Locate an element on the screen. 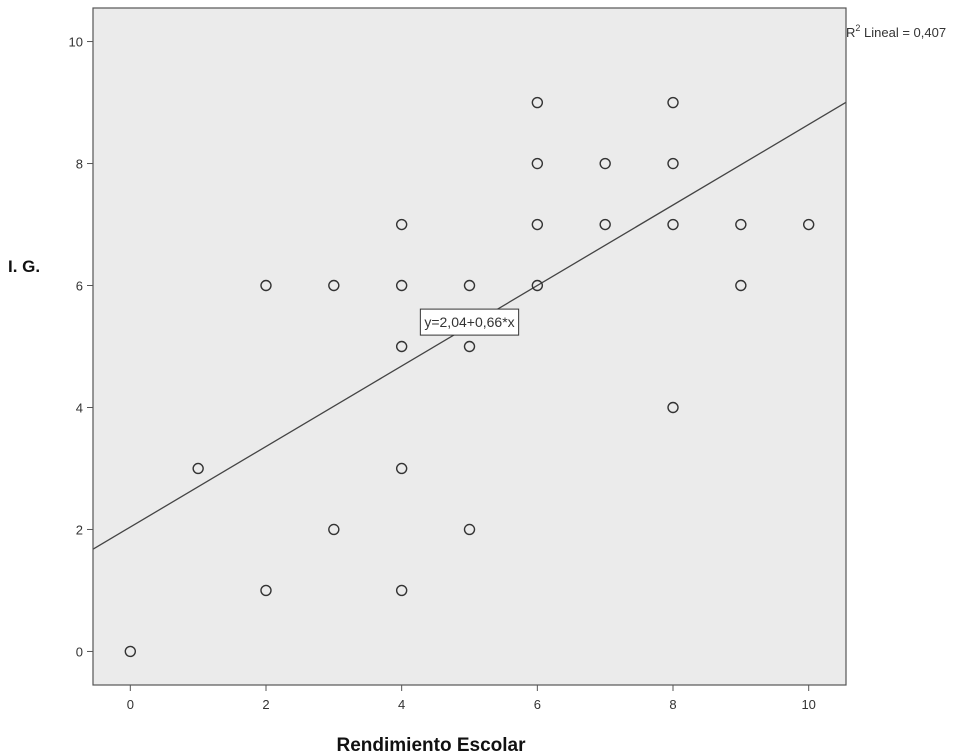  r2-label: R2 Lineal = 0,407 is located at coordinates (896, 31).